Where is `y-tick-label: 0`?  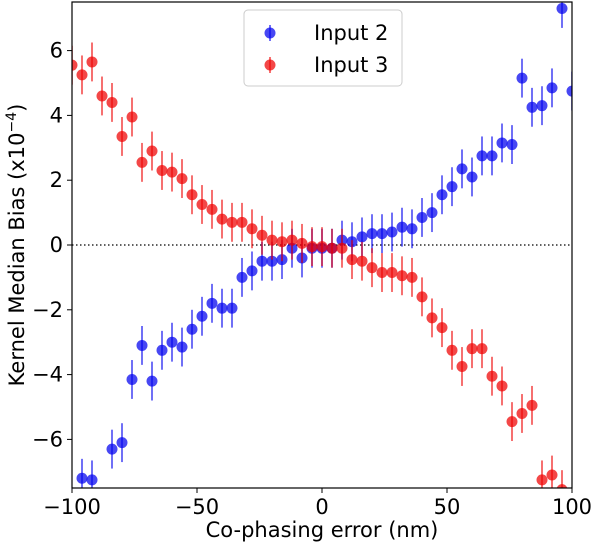
y-tick-label: 0 is located at coordinates (56, 245).